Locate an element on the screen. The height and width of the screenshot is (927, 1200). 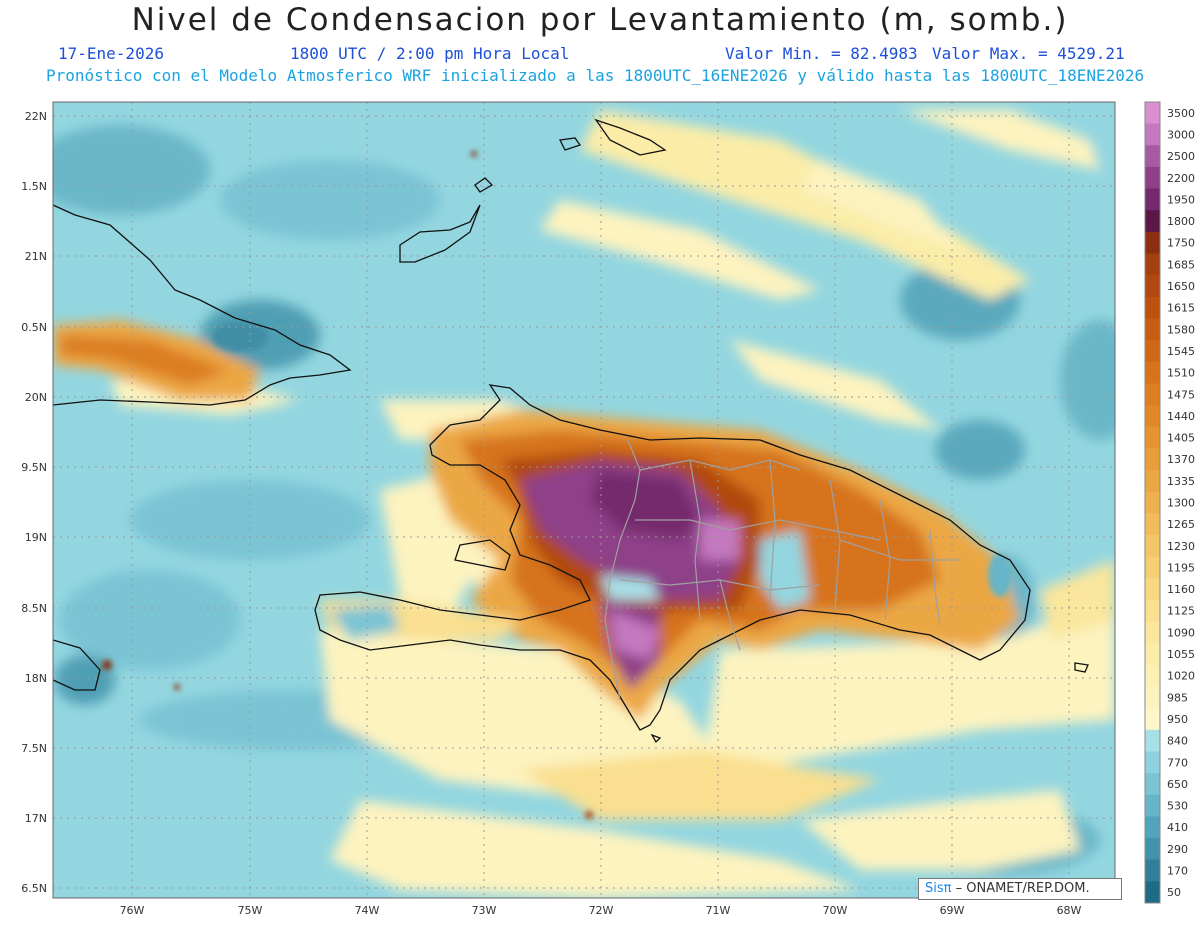
lon-label: 76W is located at coordinates (132, 910).